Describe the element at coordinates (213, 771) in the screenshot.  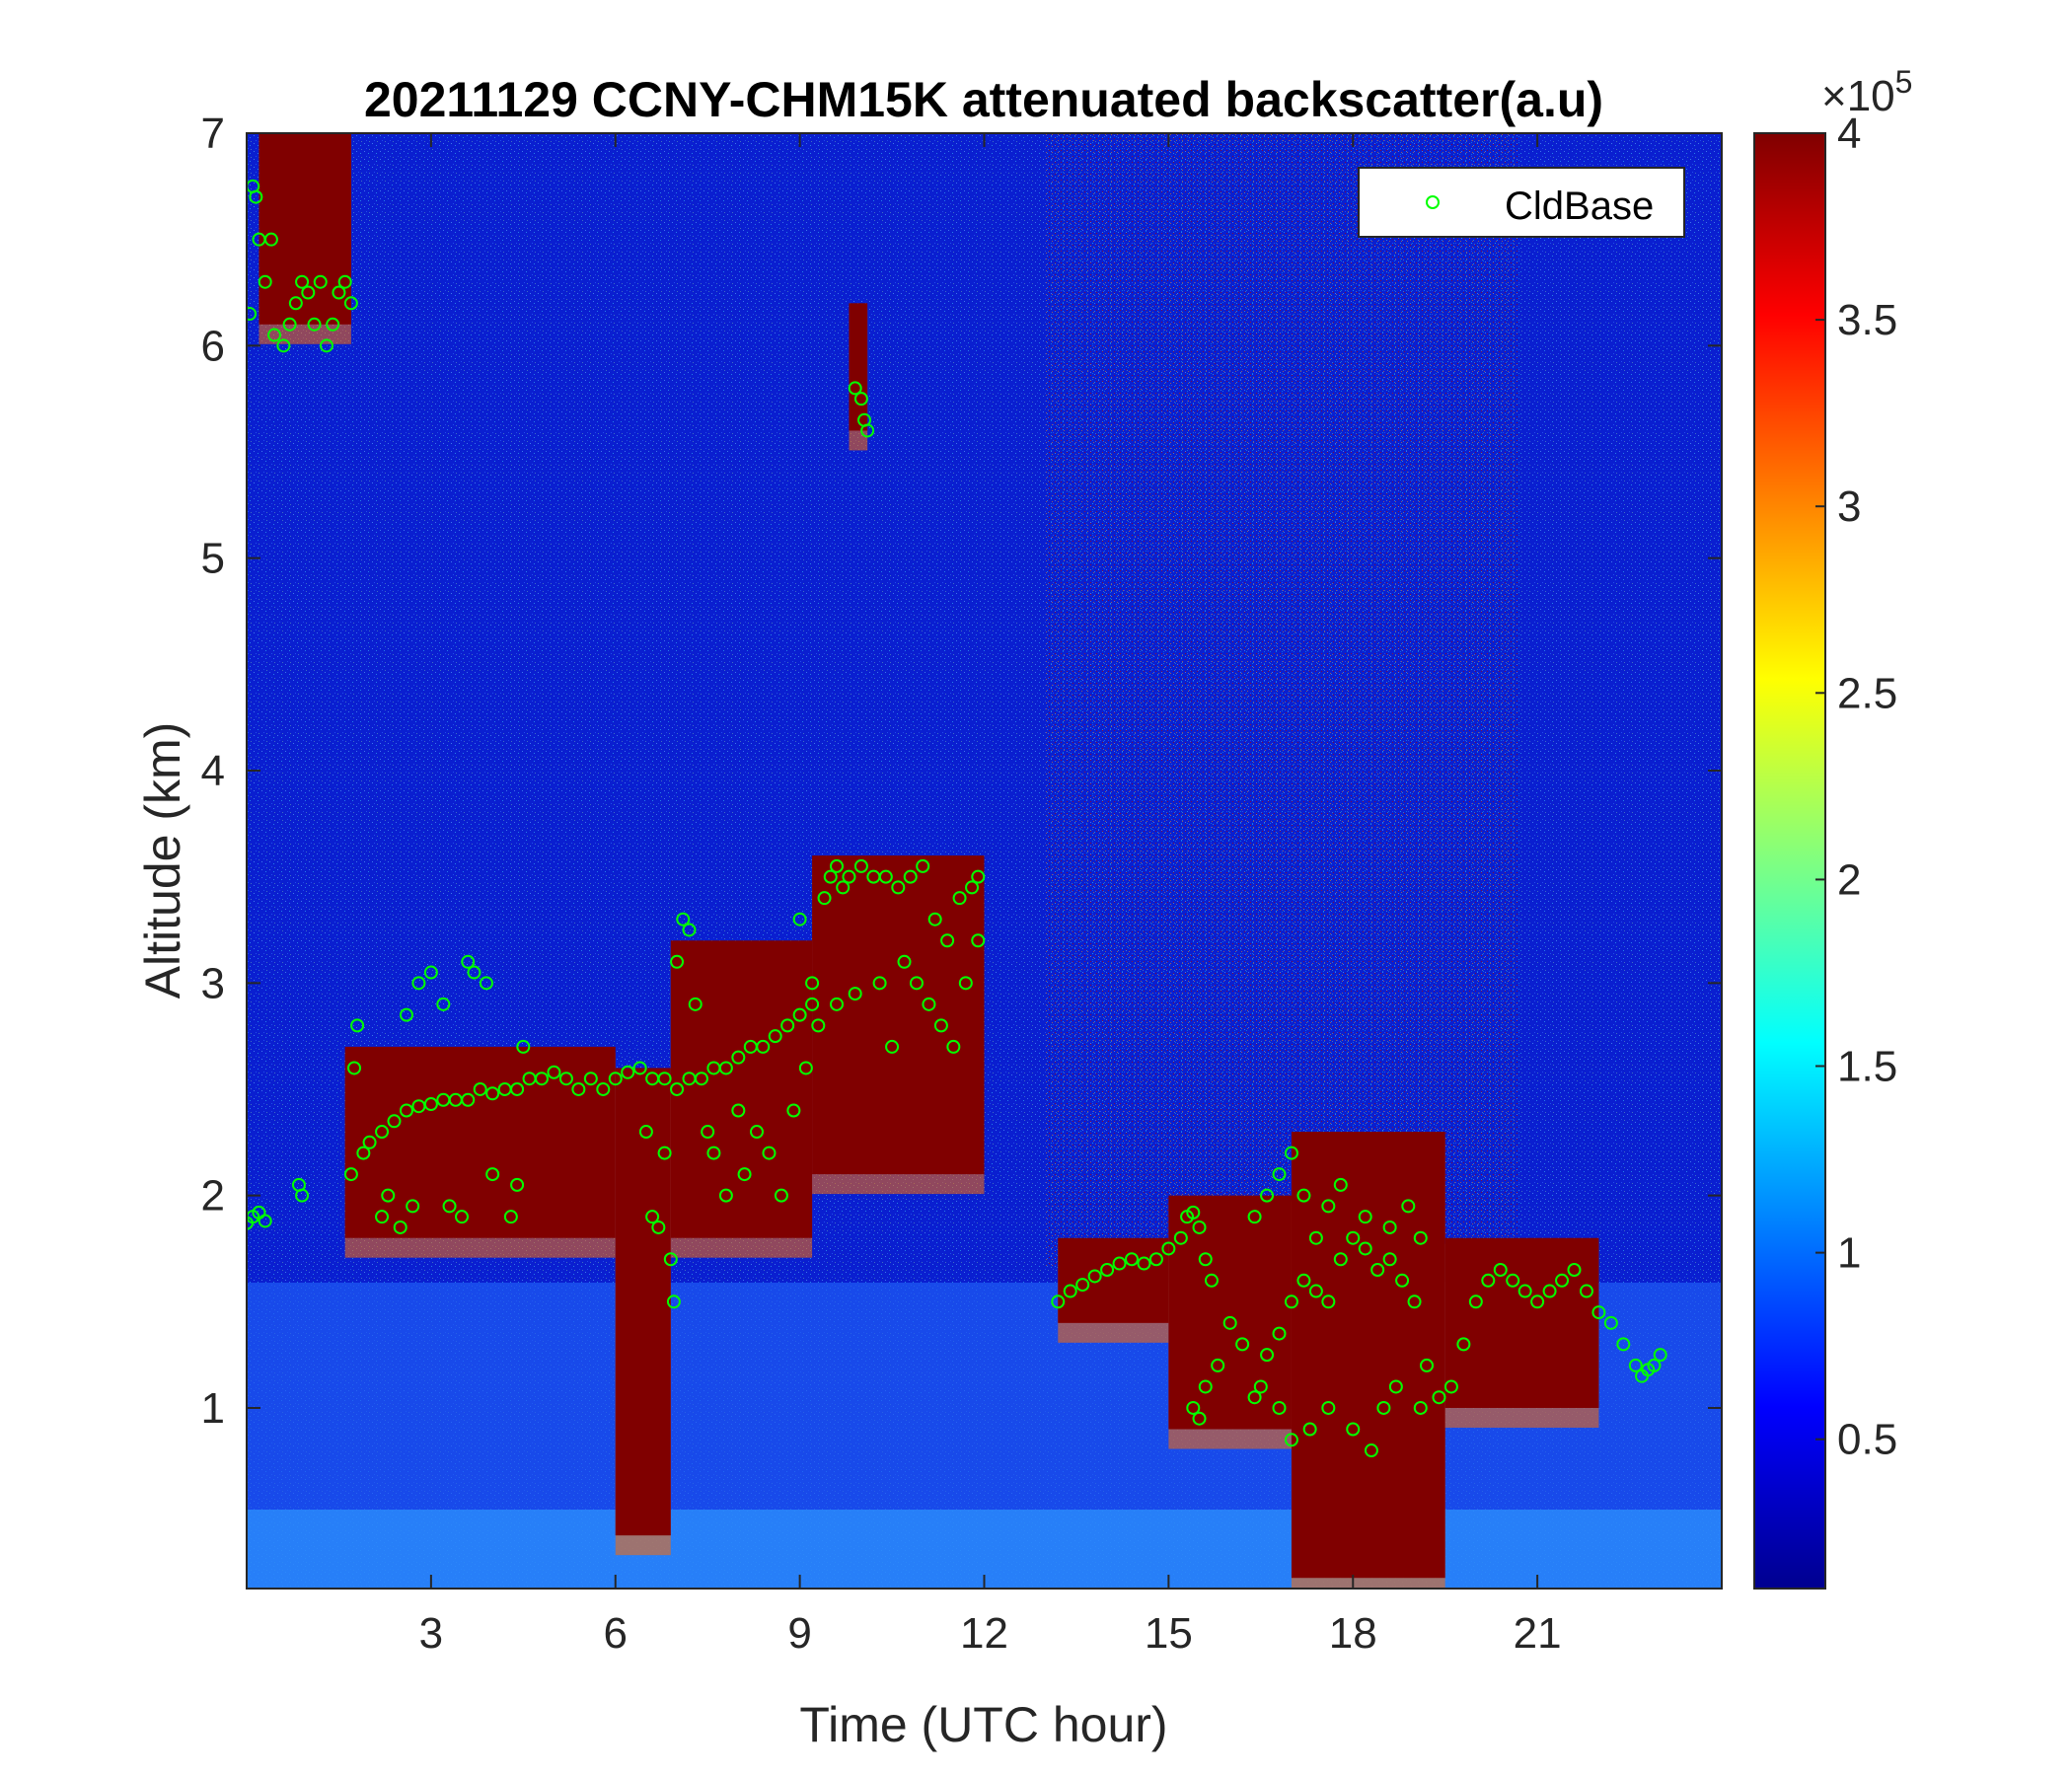
I see `y-tick-label: 4` at that location.